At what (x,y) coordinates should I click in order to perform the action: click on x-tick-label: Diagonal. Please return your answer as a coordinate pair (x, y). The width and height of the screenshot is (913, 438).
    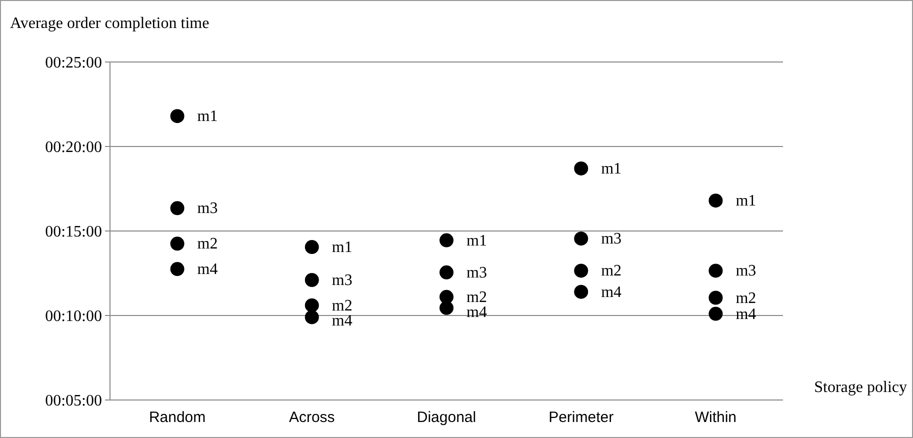
    Looking at the image, I should click on (446, 417).